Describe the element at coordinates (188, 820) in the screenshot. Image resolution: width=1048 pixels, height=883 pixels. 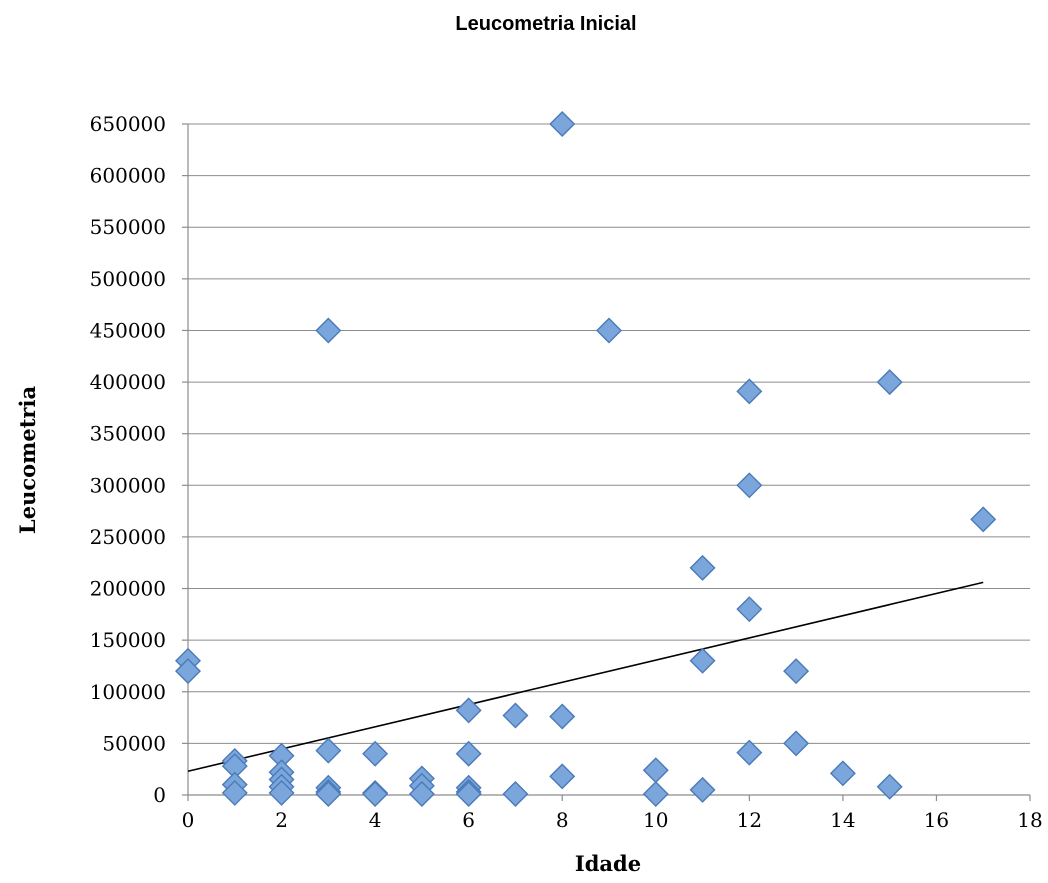
I see `x-tick-label: 0` at that location.